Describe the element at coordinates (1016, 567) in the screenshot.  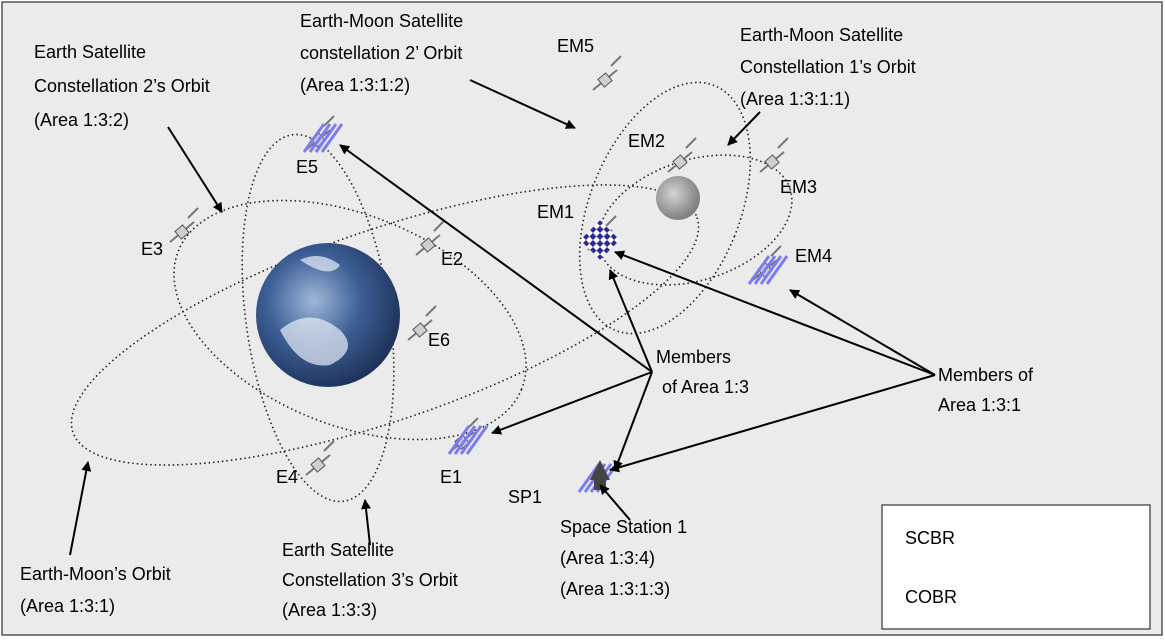
I see `legend-box` at that location.